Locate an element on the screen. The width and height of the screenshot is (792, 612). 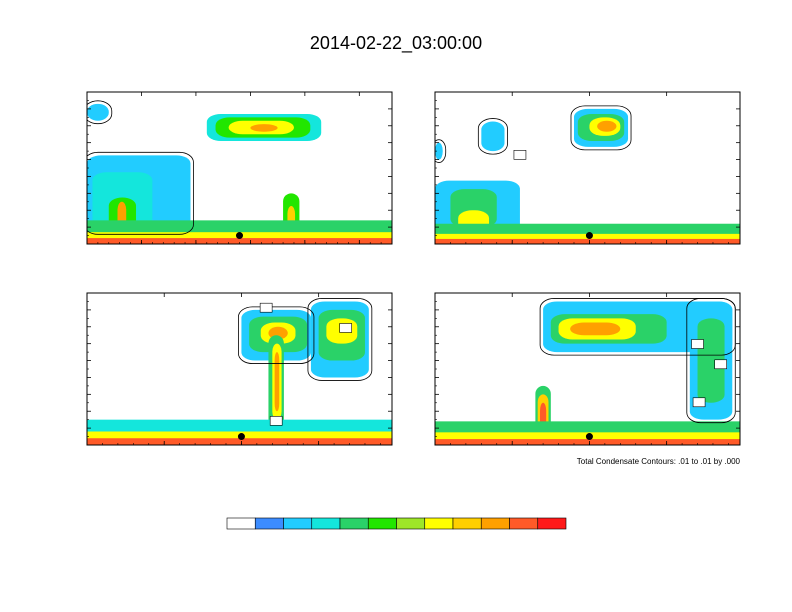
panel-nw-se is located at coordinates (587, 369).